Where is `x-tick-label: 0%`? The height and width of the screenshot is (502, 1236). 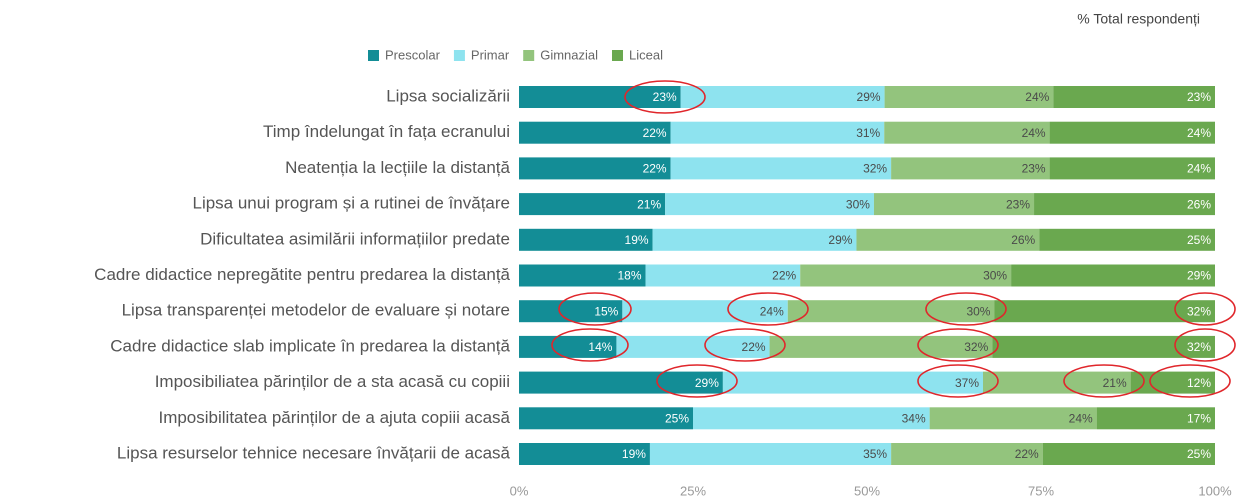
x-tick-label: 0% is located at coordinates (519, 490).